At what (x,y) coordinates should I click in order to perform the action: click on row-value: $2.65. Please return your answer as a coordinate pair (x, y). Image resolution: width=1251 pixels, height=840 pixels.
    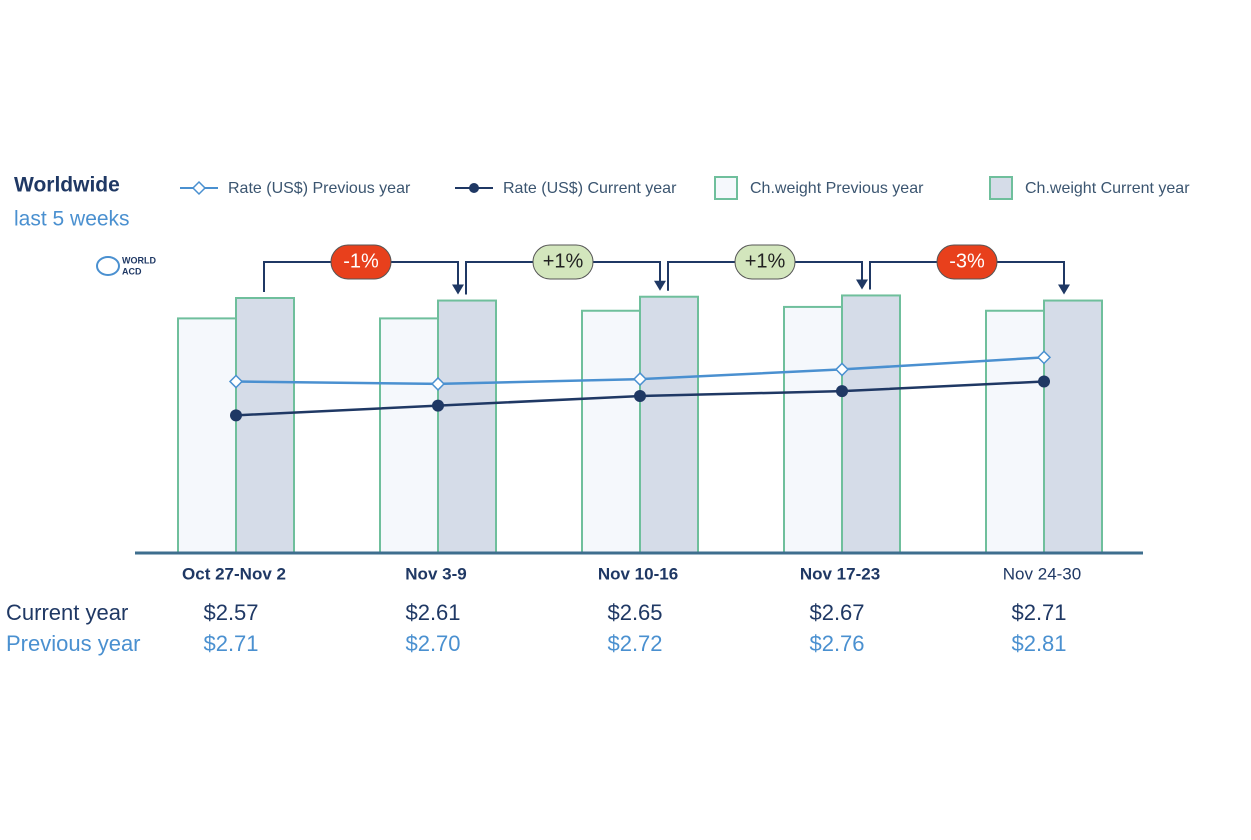
    Looking at the image, I should click on (634, 612).